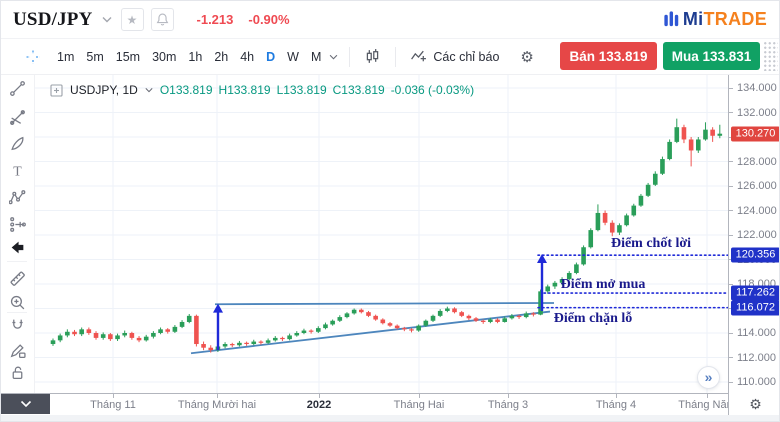 The height and width of the screenshot is (422, 780). I want to click on price-tick: 128.000, so click(753, 162).